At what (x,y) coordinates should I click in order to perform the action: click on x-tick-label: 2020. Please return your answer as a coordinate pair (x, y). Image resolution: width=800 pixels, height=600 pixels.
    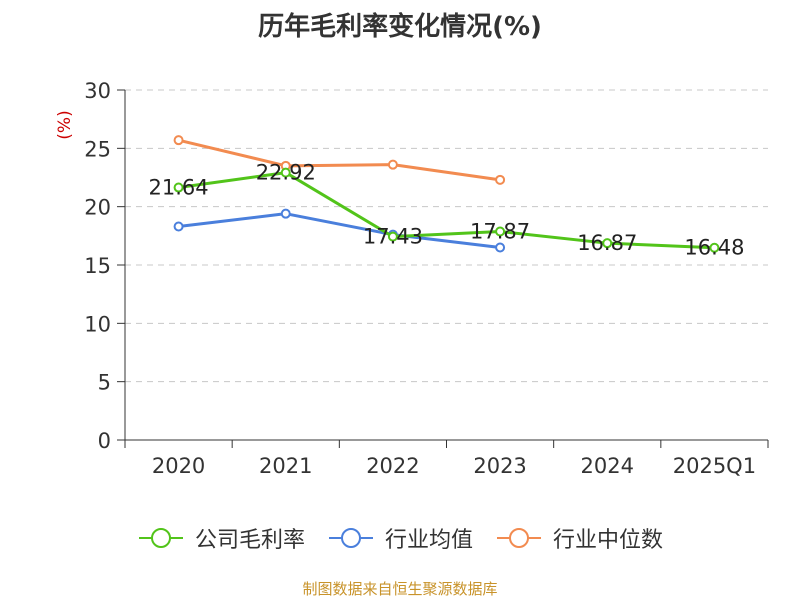
    Looking at the image, I should click on (178, 466).